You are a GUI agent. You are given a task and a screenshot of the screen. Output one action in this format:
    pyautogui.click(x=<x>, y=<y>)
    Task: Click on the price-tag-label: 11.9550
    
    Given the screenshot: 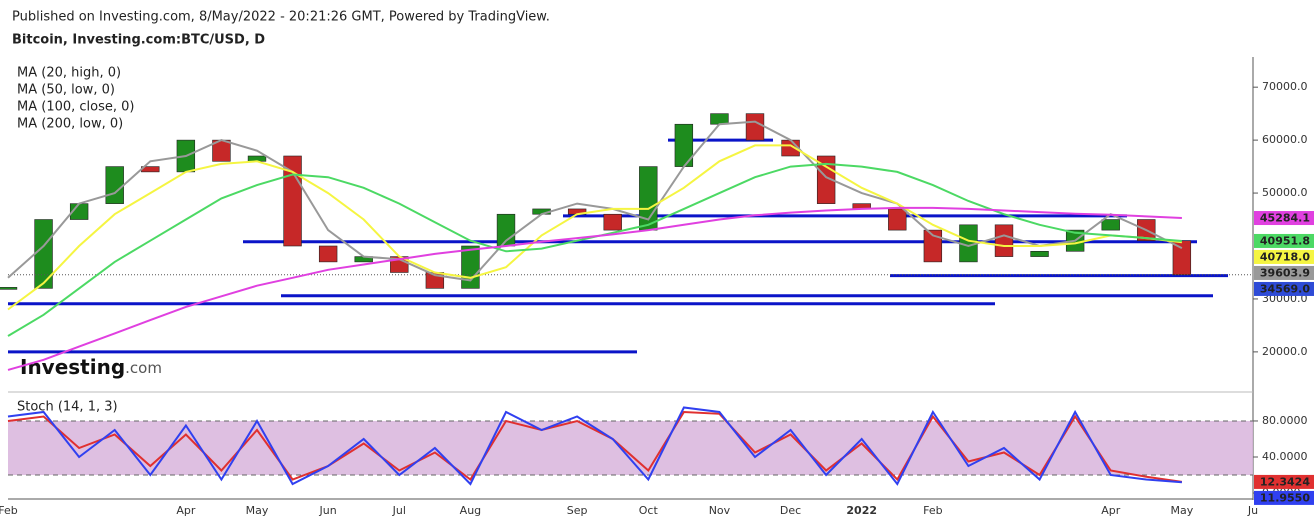 What is the action you would take?
    pyautogui.click(x=1285, y=497)
    